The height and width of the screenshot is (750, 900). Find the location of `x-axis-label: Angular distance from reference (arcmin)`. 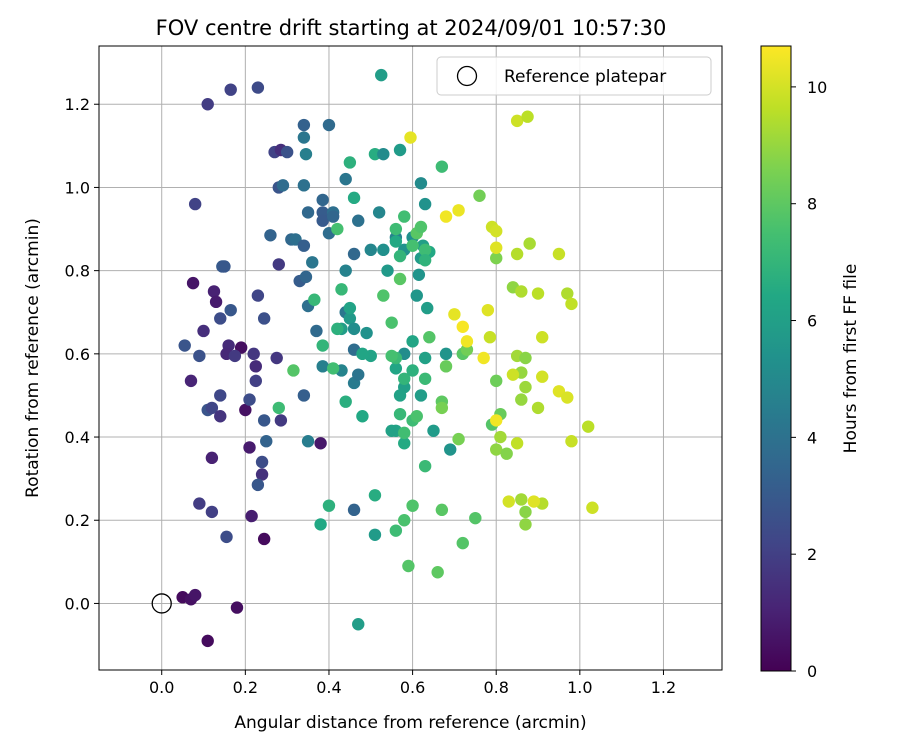

x-axis-label: Angular distance from reference (arcmin) is located at coordinates (410, 723).